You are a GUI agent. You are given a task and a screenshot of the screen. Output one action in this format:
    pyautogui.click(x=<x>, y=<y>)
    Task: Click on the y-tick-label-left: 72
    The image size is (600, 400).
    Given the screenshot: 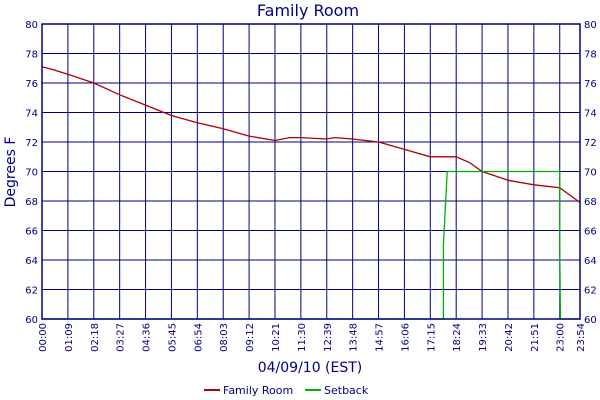 What is the action you would take?
    pyautogui.click(x=31, y=143)
    